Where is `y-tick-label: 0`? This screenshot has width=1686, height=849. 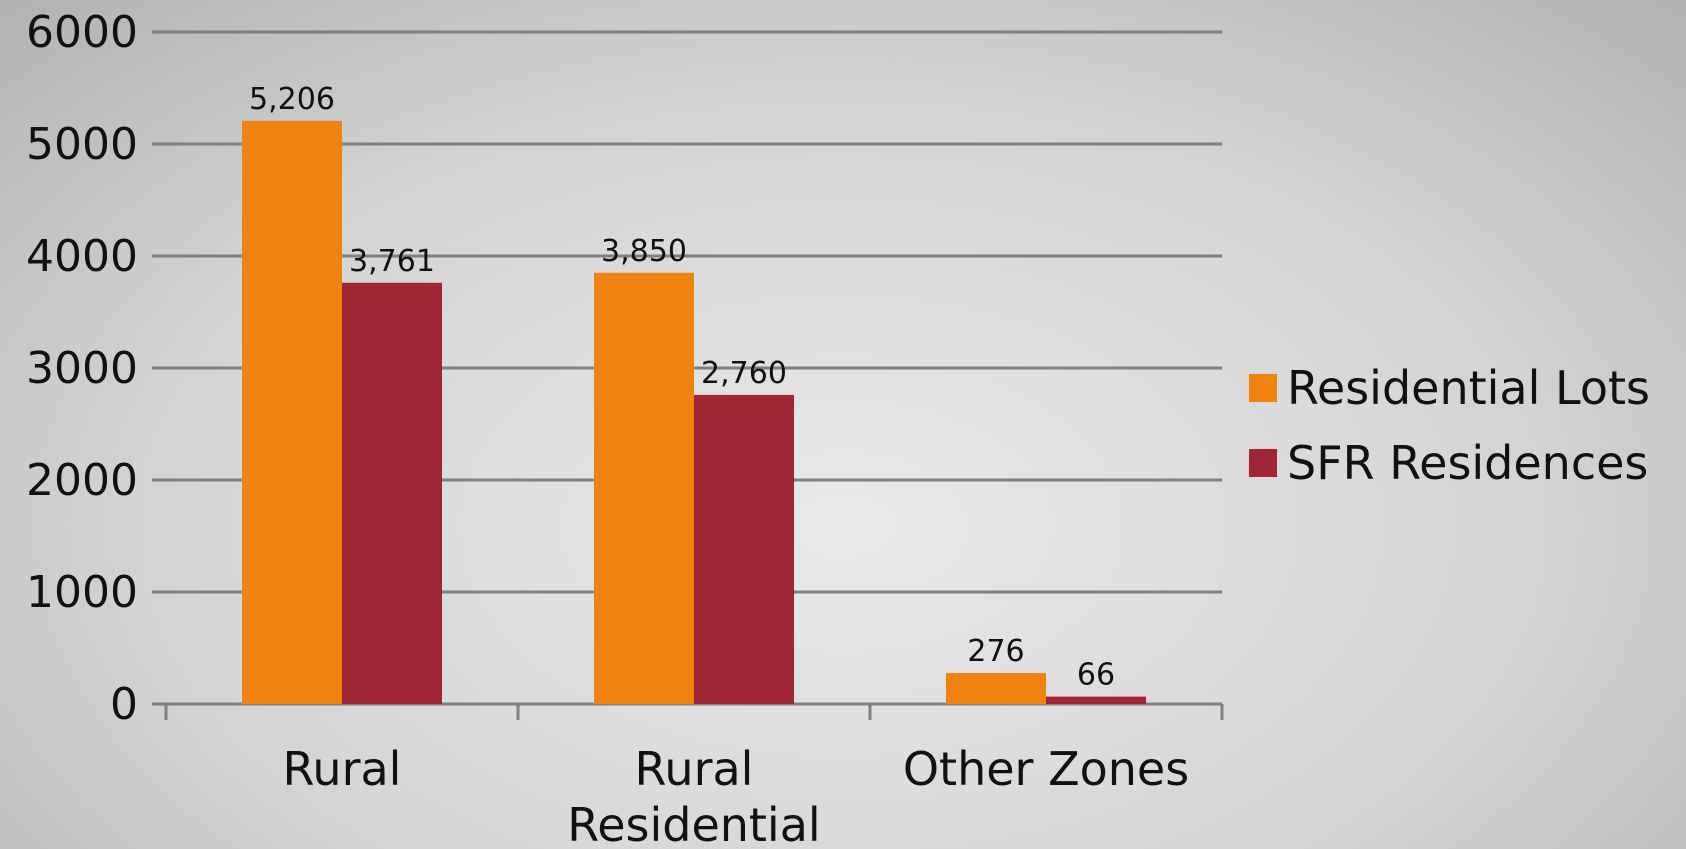
y-tick-label: 0 is located at coordinates (124, 704).